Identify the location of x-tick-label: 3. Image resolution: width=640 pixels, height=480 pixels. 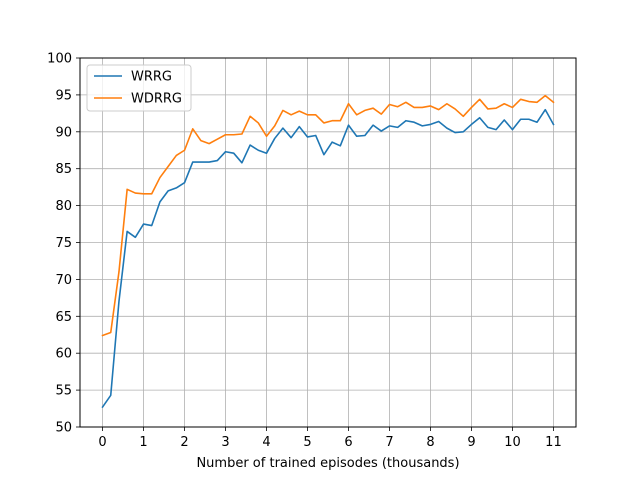
(225, 442).